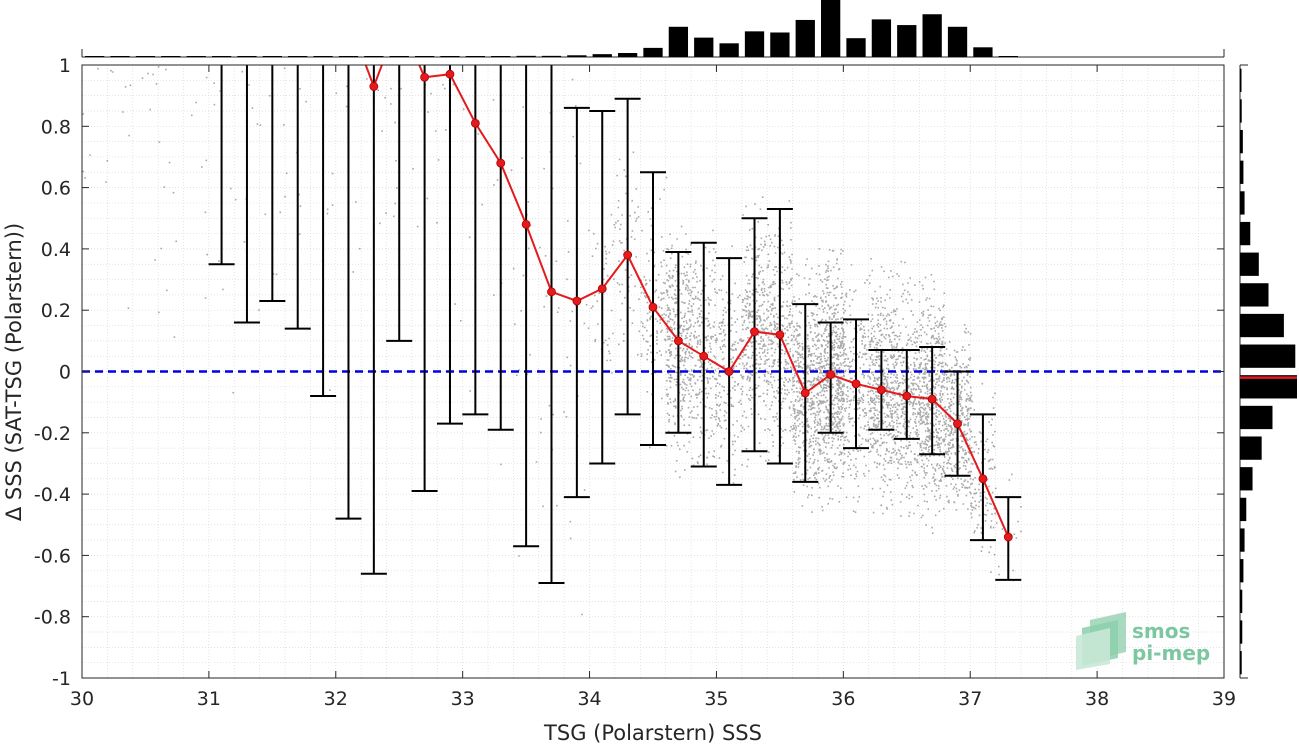 The image size is (1299, 745). What do you see at coordinates (1268, 371) in the screenshot?
I see `right-histogram` at bounding box center [1268, 371].